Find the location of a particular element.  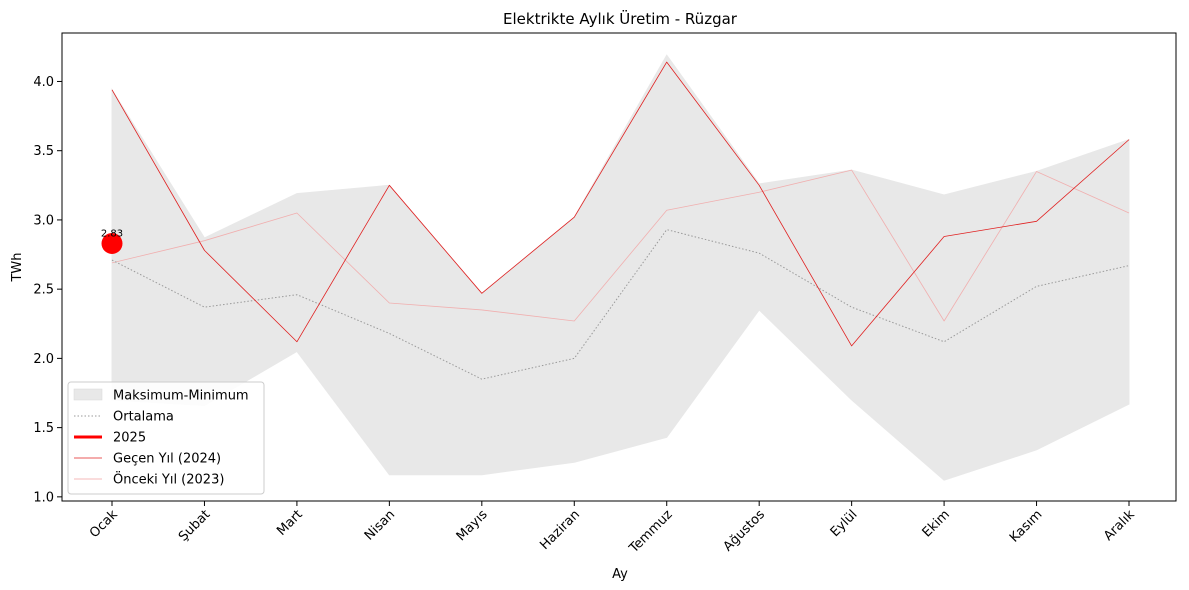

x-tick-label: Nisan is located at coordinates (380, 525).